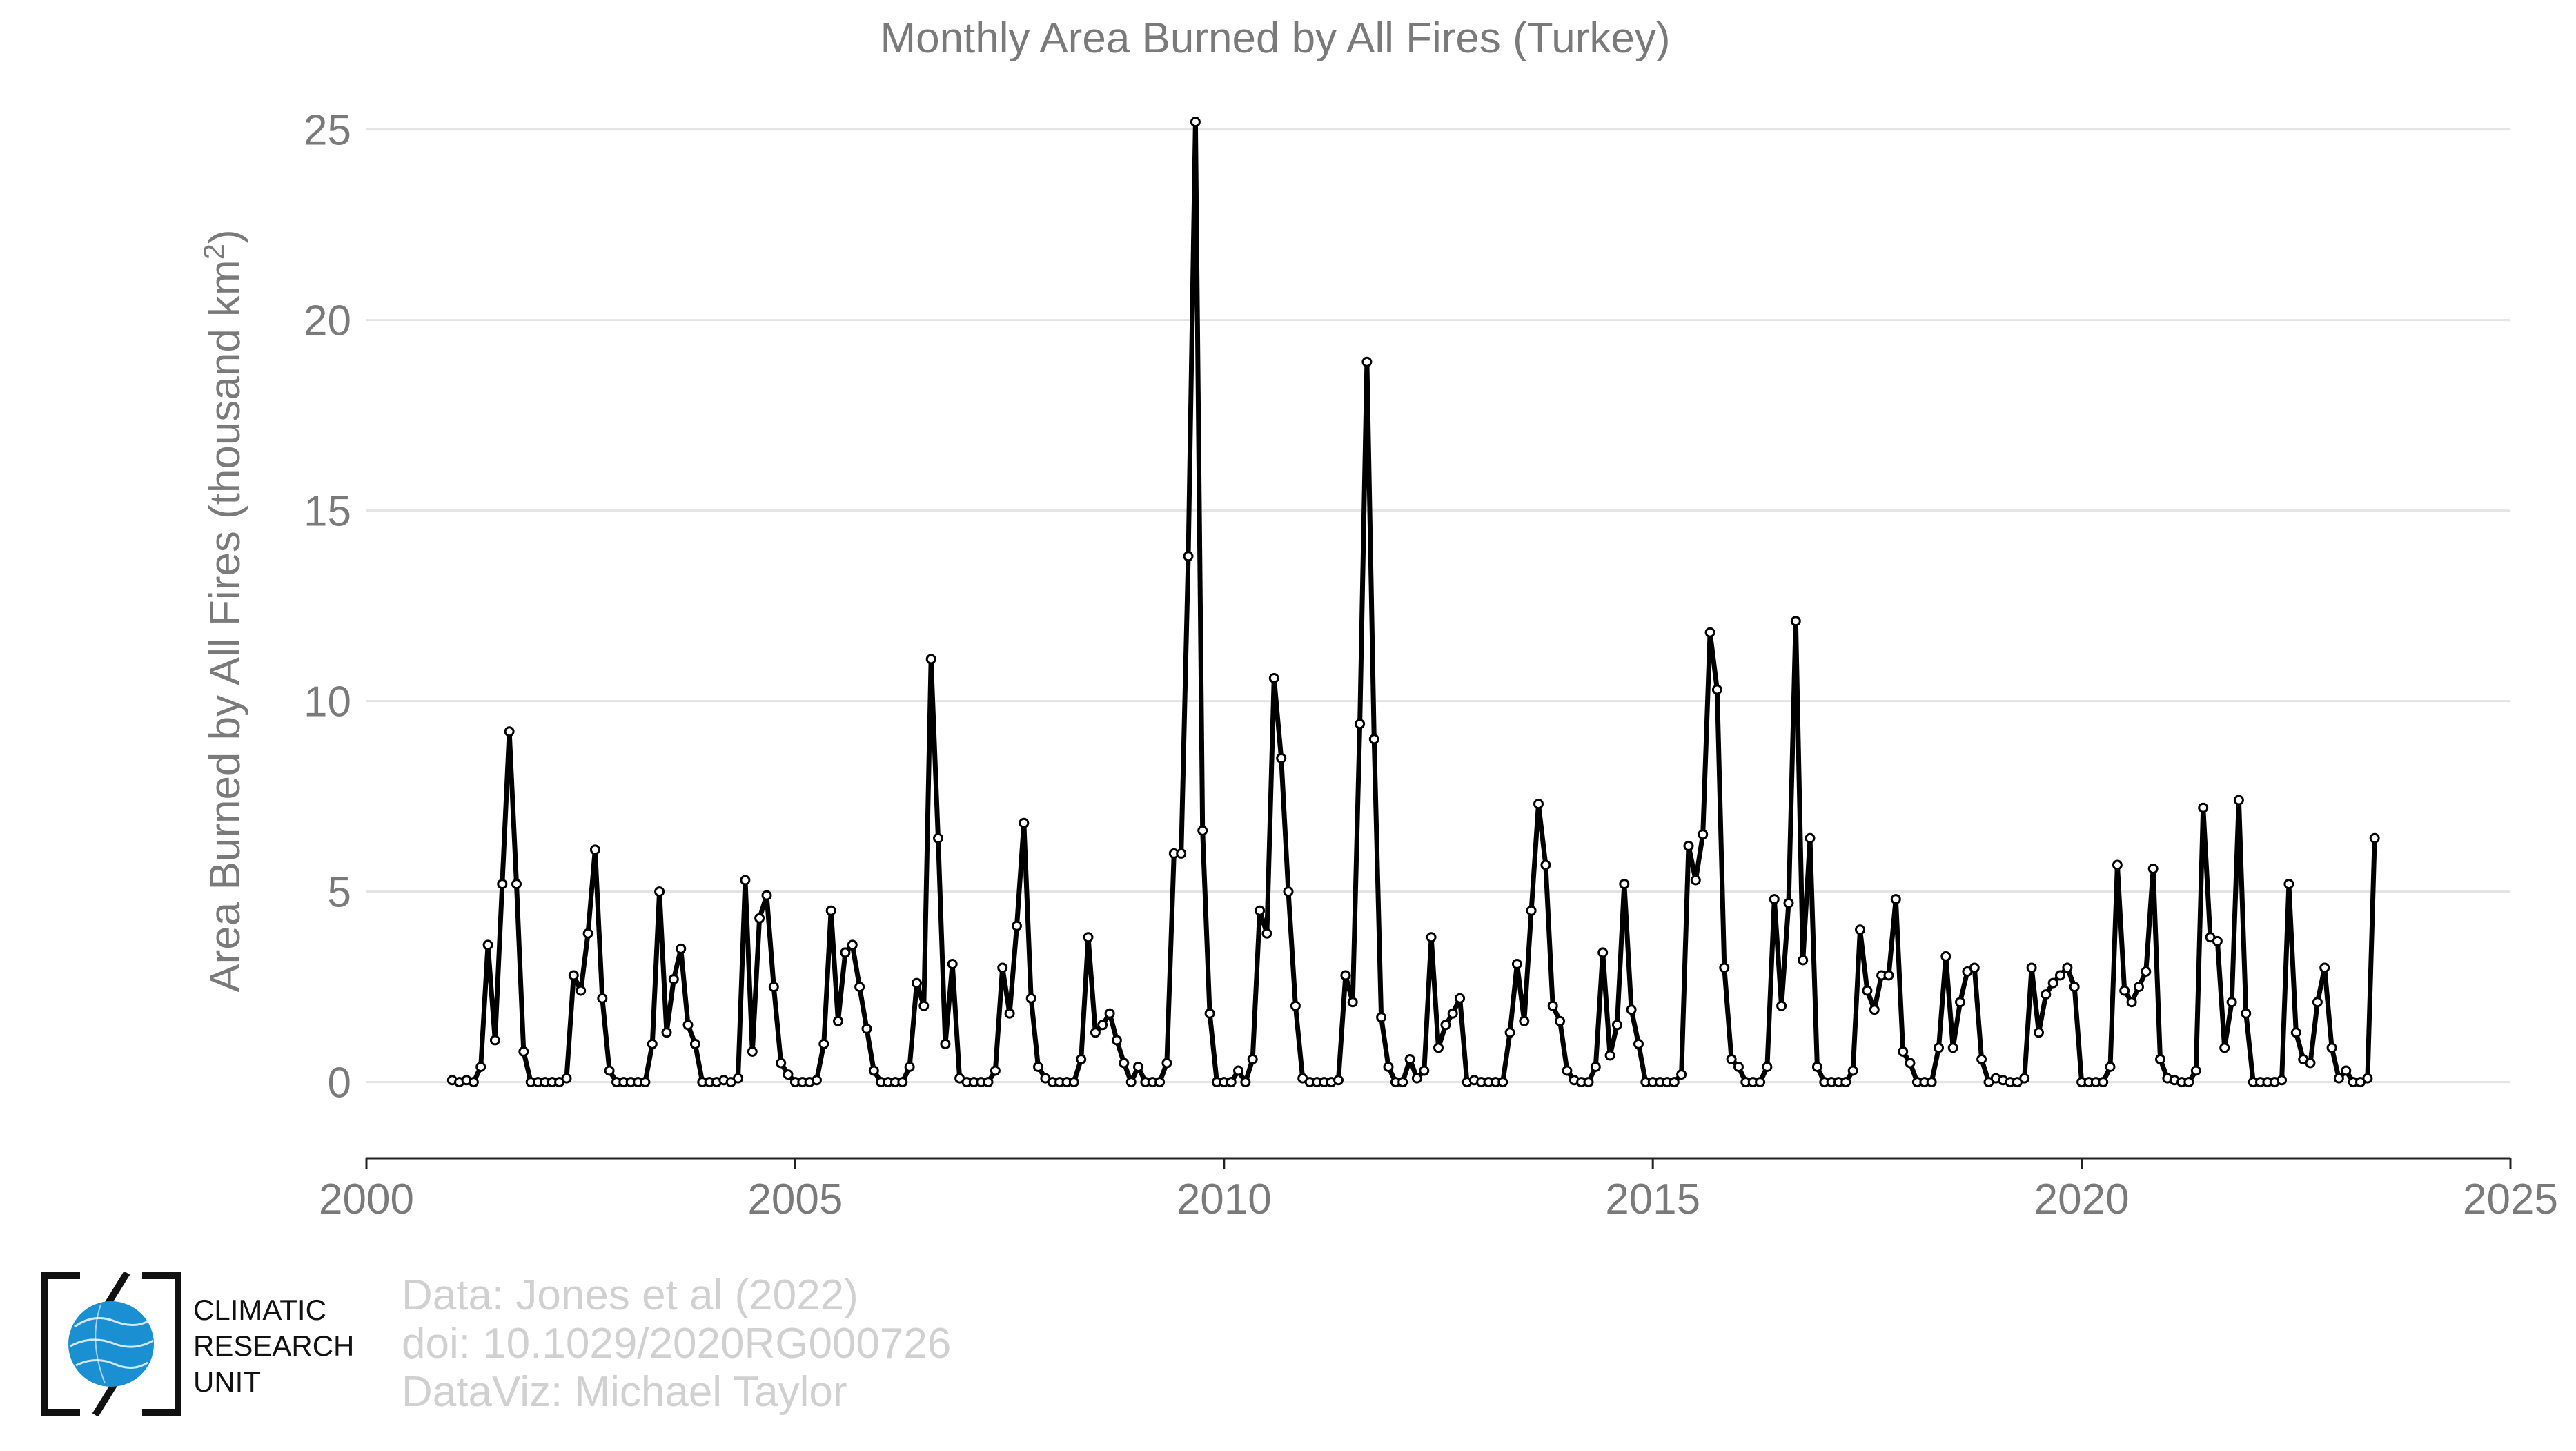 The height and width of the screenshot is (1451, 2576). I want to click on x-tick-label: 2025, so click(2510, 1199).